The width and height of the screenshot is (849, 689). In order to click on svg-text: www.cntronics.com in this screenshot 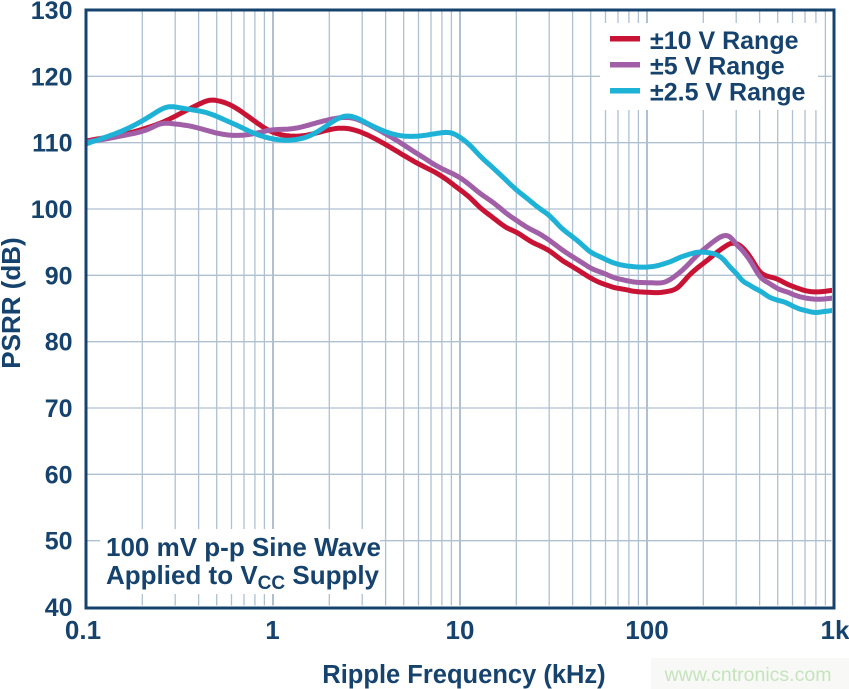, I will do `click(748, 675)`.